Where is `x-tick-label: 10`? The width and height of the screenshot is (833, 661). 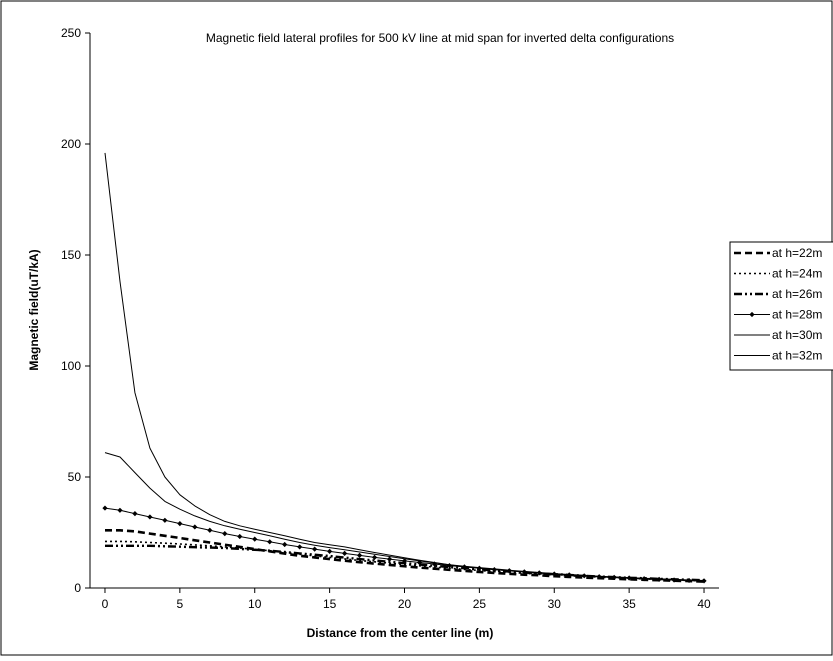
x-tick-label: 10 is located at coordinates (255, 604).